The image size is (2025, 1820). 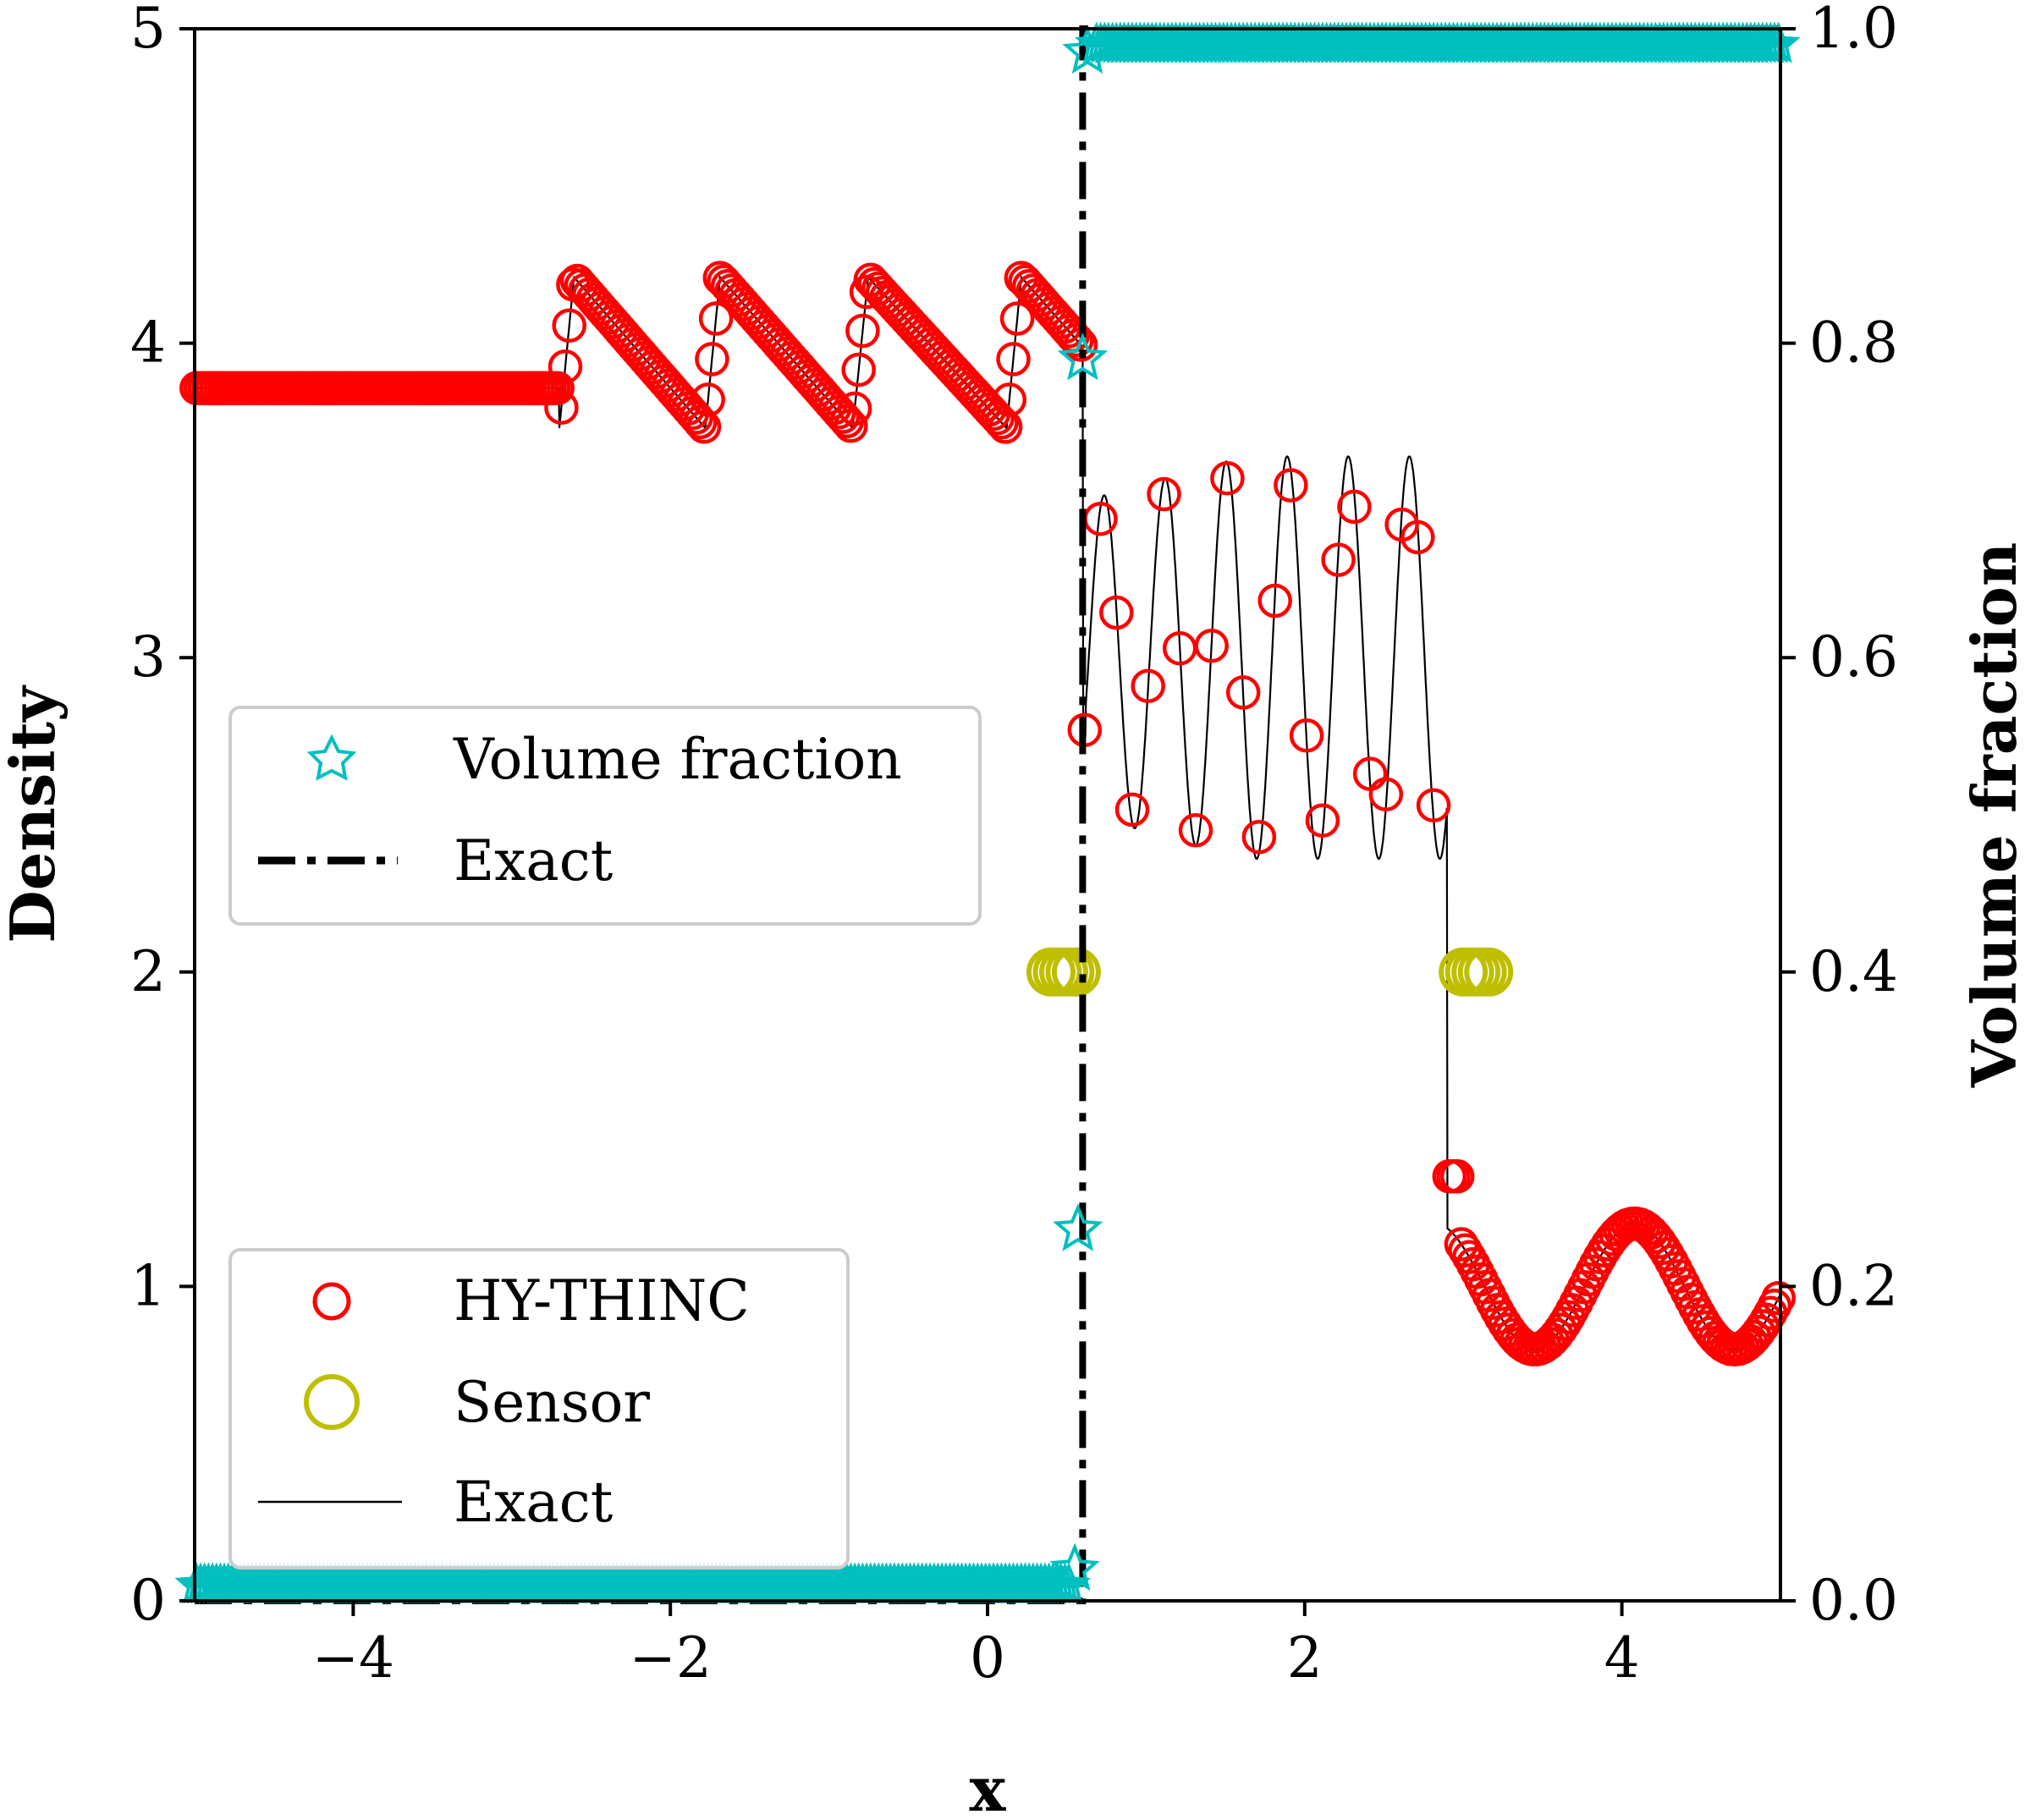 What do you see at coordinates (1853, 972) in the screenshot?
I see `y2-tick-label: 0.4` at bounding box center [1853, 972].